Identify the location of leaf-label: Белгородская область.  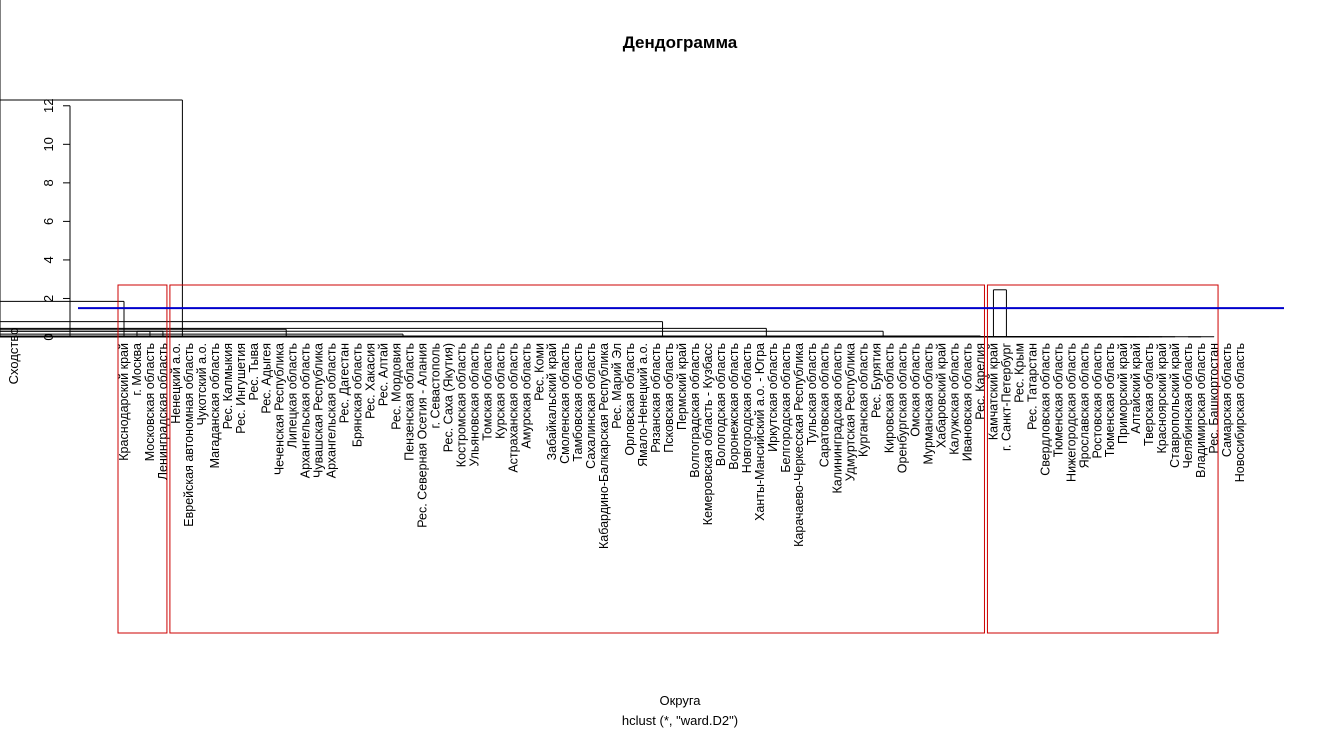
(786, 408).